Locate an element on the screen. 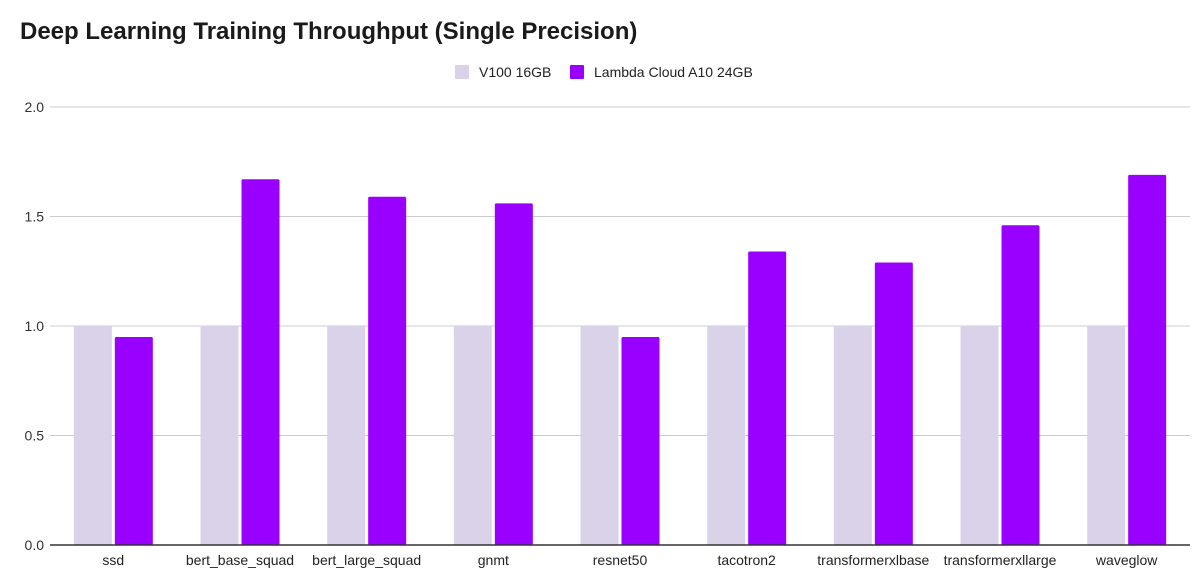  y-tick-label: 1.0 is located at coordinates (35, 326).